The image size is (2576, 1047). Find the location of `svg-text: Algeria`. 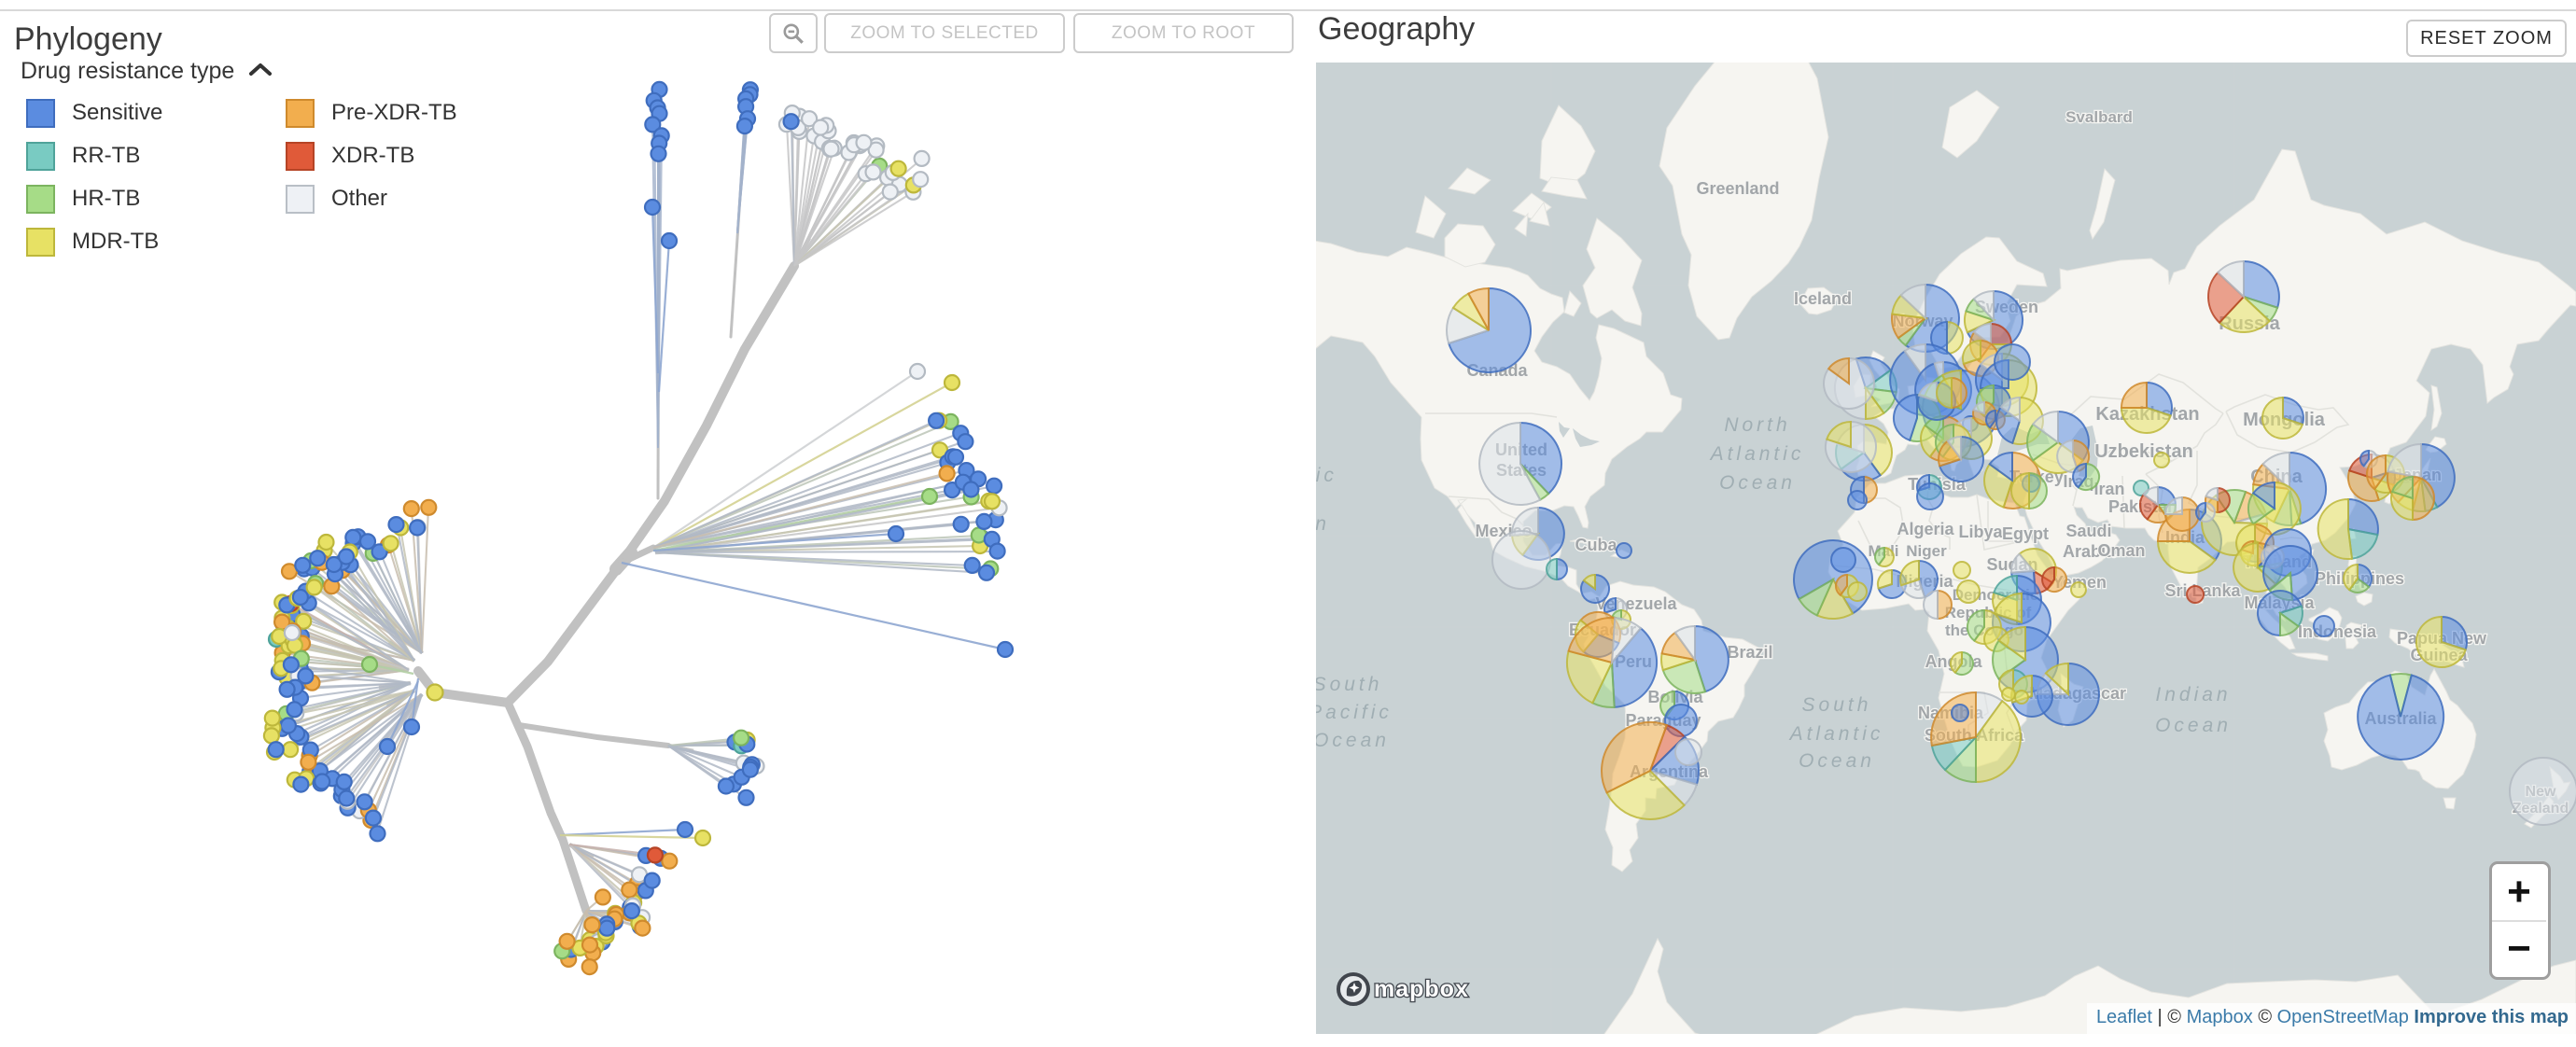

svg-text: Algeria is located at coordinates (1925, 529).